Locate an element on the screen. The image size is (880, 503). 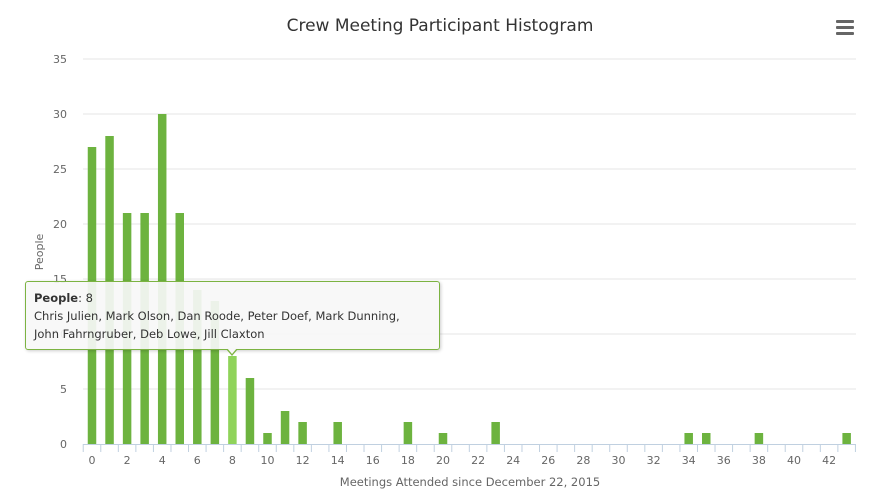
tooltip-label: People is located at coordinates (56, 298).